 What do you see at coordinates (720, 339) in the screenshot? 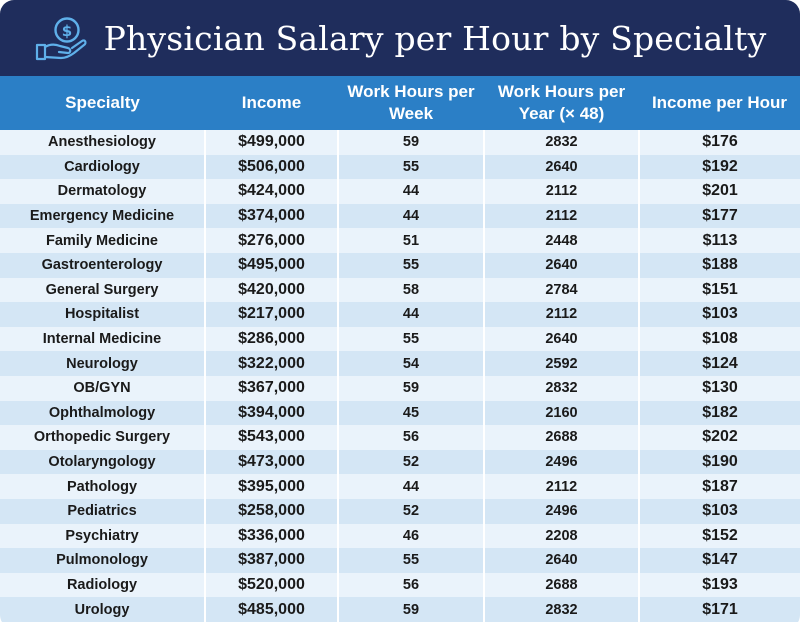
I see `cell-income-per-hour: $108` at bounding box center [720, 339].